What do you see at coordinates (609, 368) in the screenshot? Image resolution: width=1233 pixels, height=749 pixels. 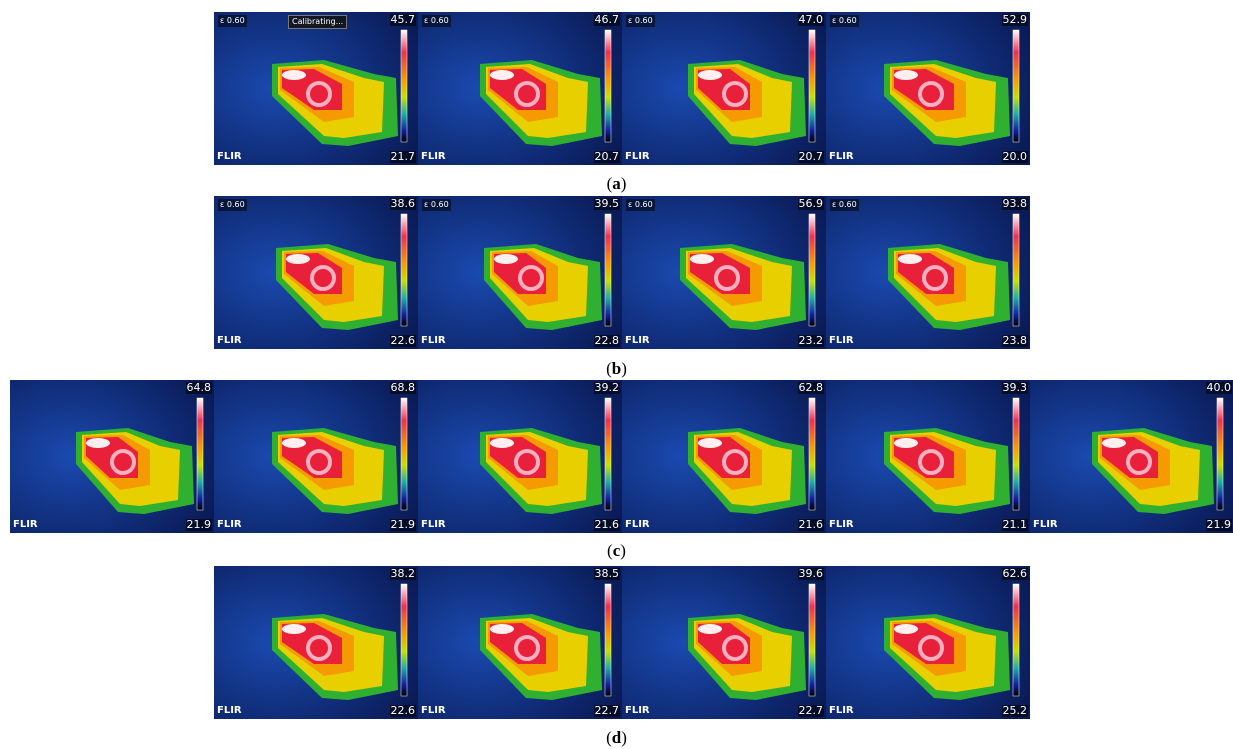 I see `caption-open: (` at bounding box center [609, 368].